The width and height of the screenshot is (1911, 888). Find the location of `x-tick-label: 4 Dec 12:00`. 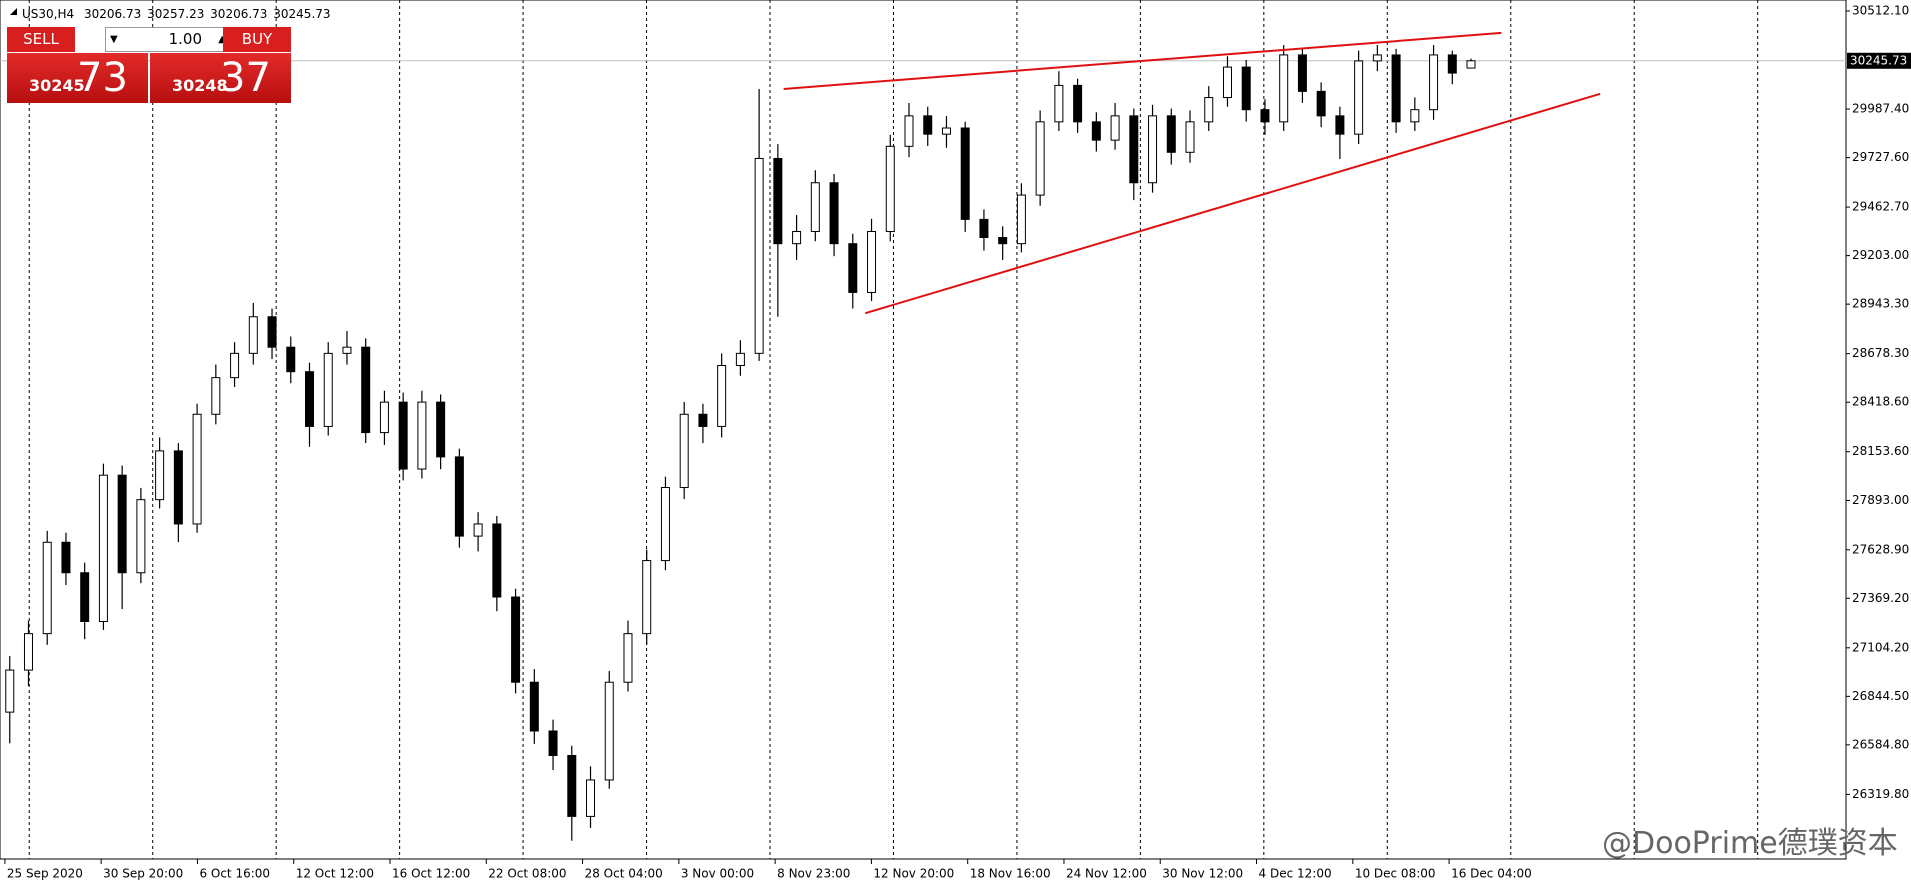

x-tick-label: 4 Dec 12:00 is located at coordinates (1295, 874).